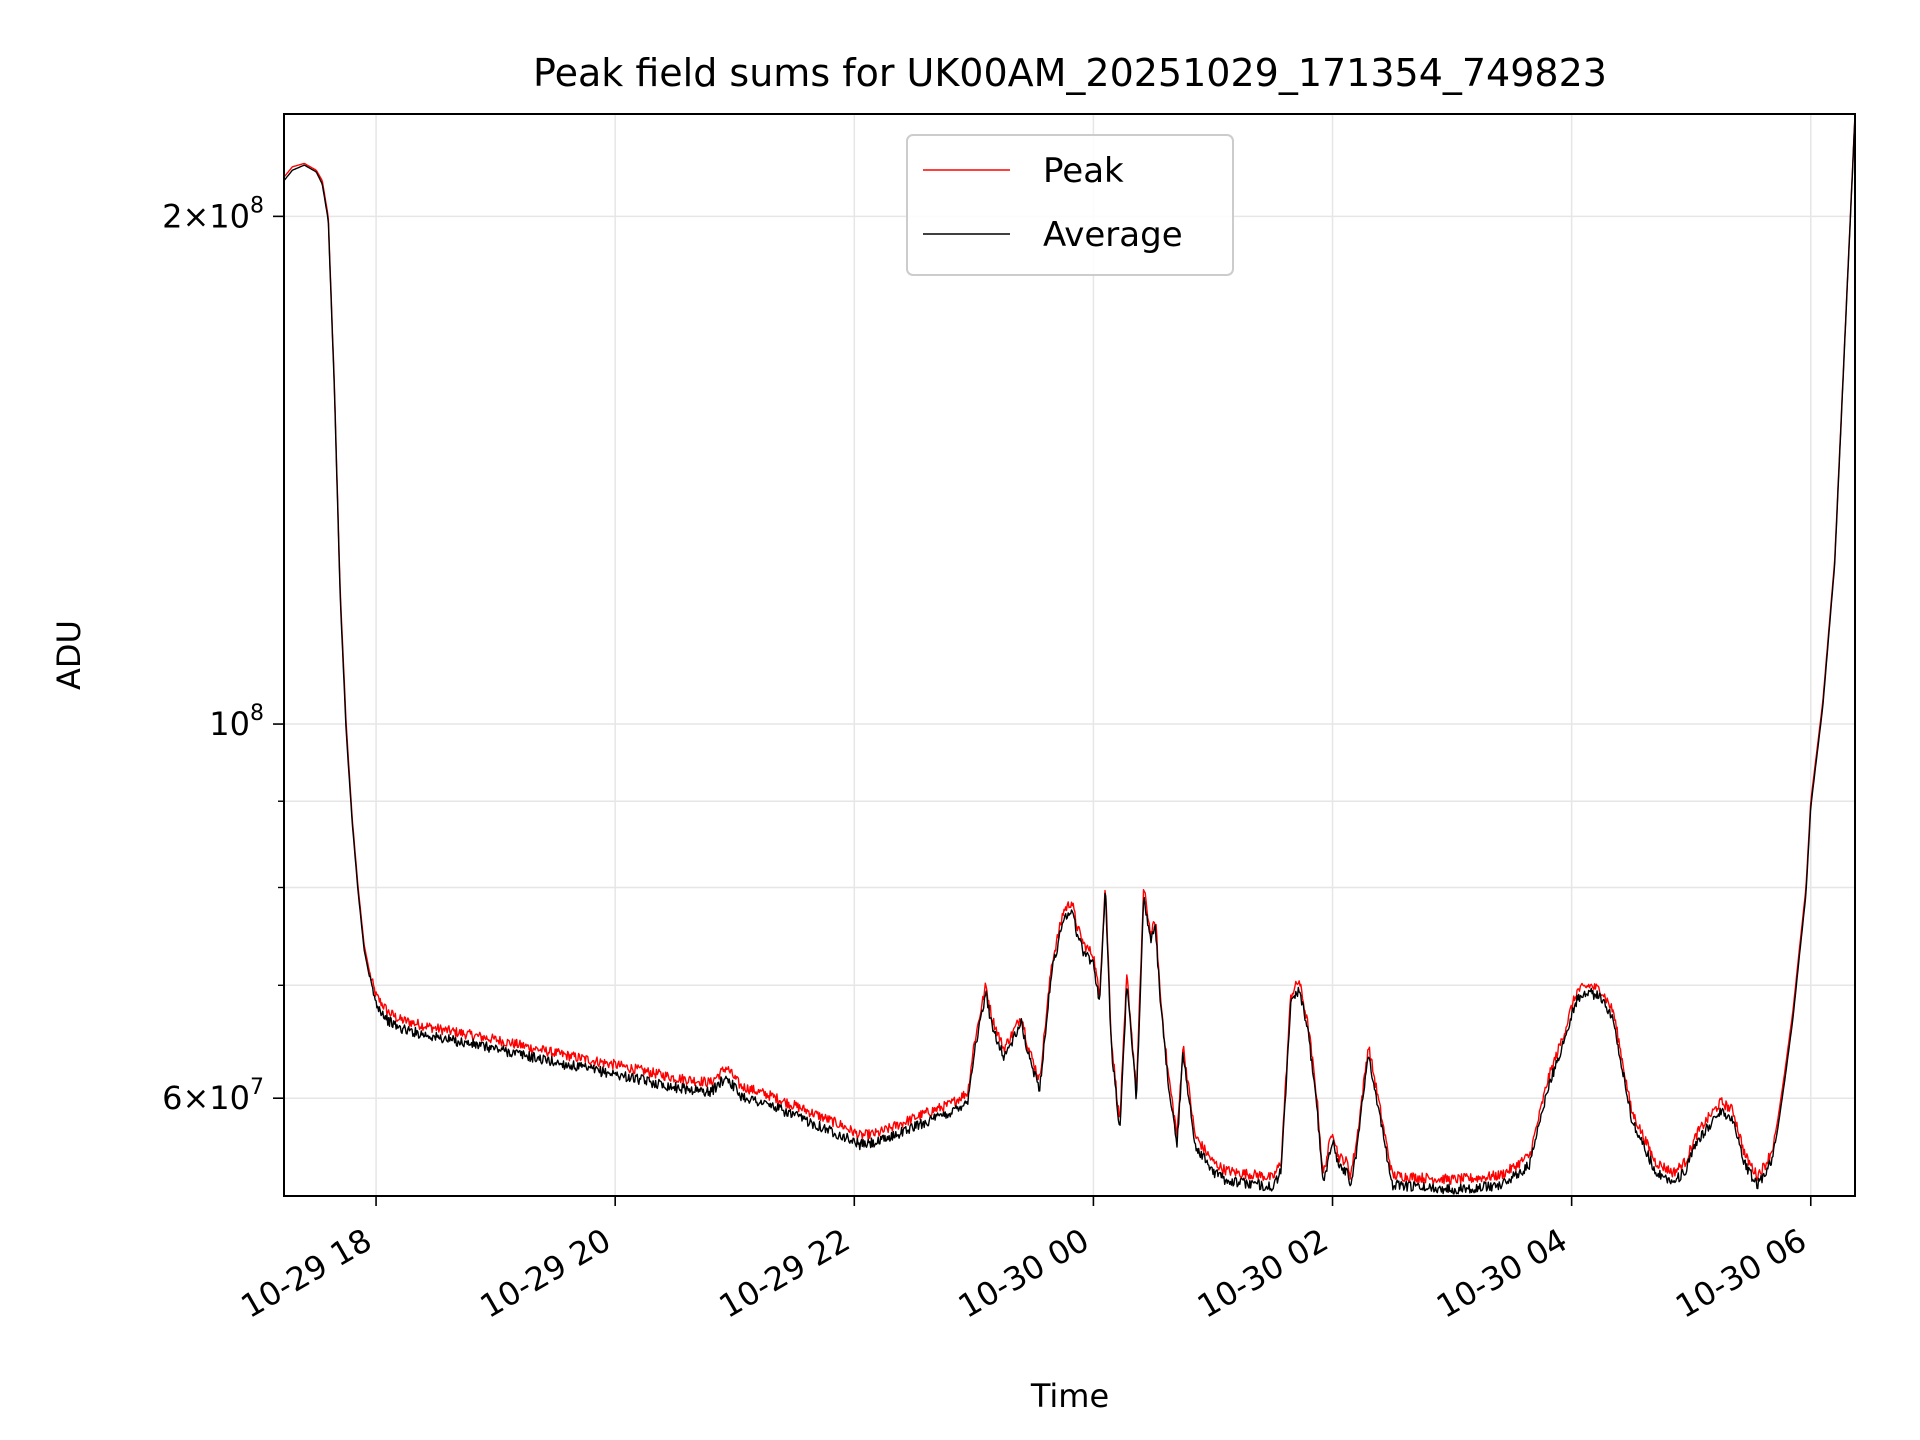 Image resolution: width=1920 pixels, height=1440 pixels. Describe the element at coordinates (213, 1096) in the screenshot. I see `y-tick-label: 6×107` at that location.